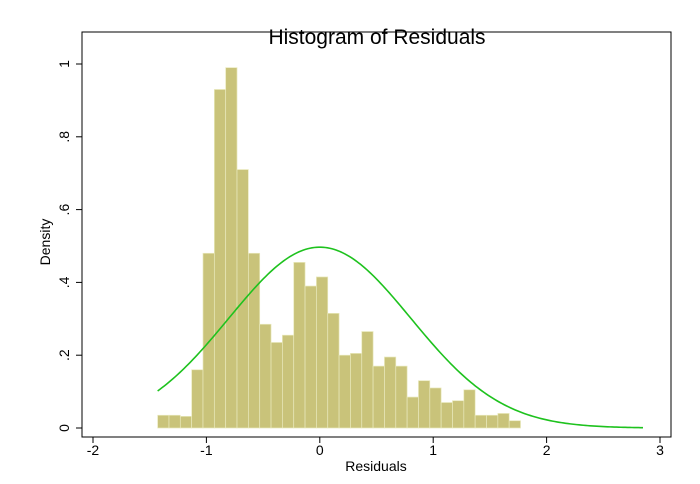  I want to click on y-tick-label: .8, so click(64, 137).